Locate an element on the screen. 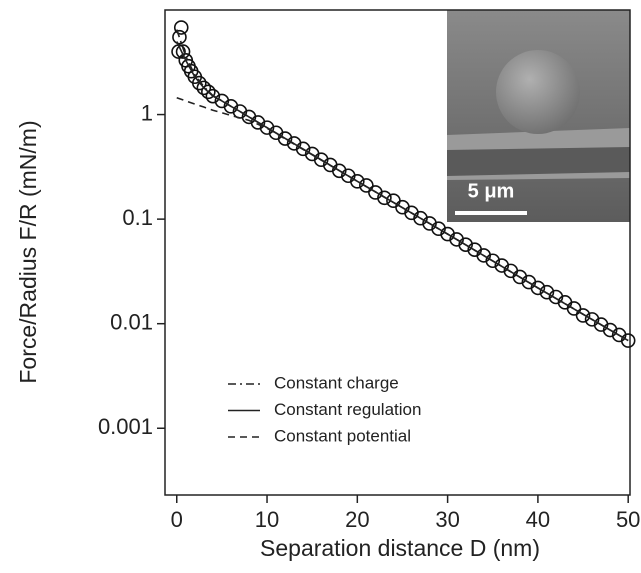  legend-label: Constant regulation is located at coordinates (347, 409).